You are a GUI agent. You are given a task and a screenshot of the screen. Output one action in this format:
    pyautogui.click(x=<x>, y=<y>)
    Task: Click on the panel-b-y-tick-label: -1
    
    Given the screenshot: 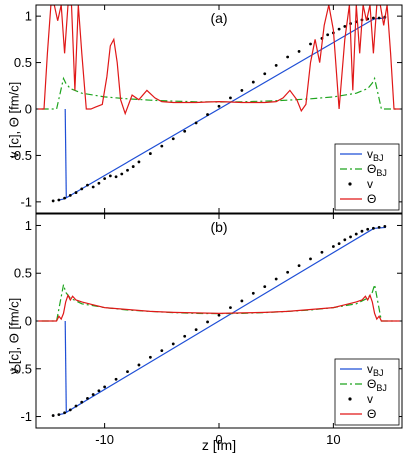 What is the action you would take?
    pyautogui.click(x=26, y=416)
    